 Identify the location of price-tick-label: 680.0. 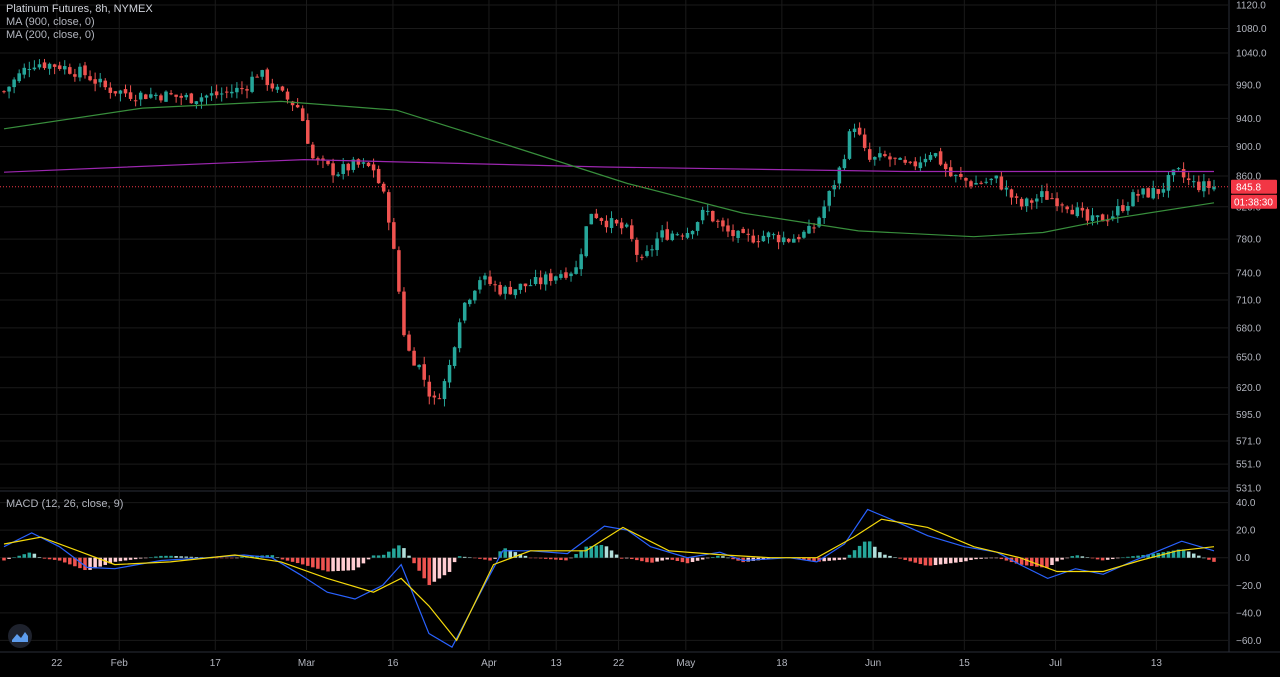
(1248, 328).